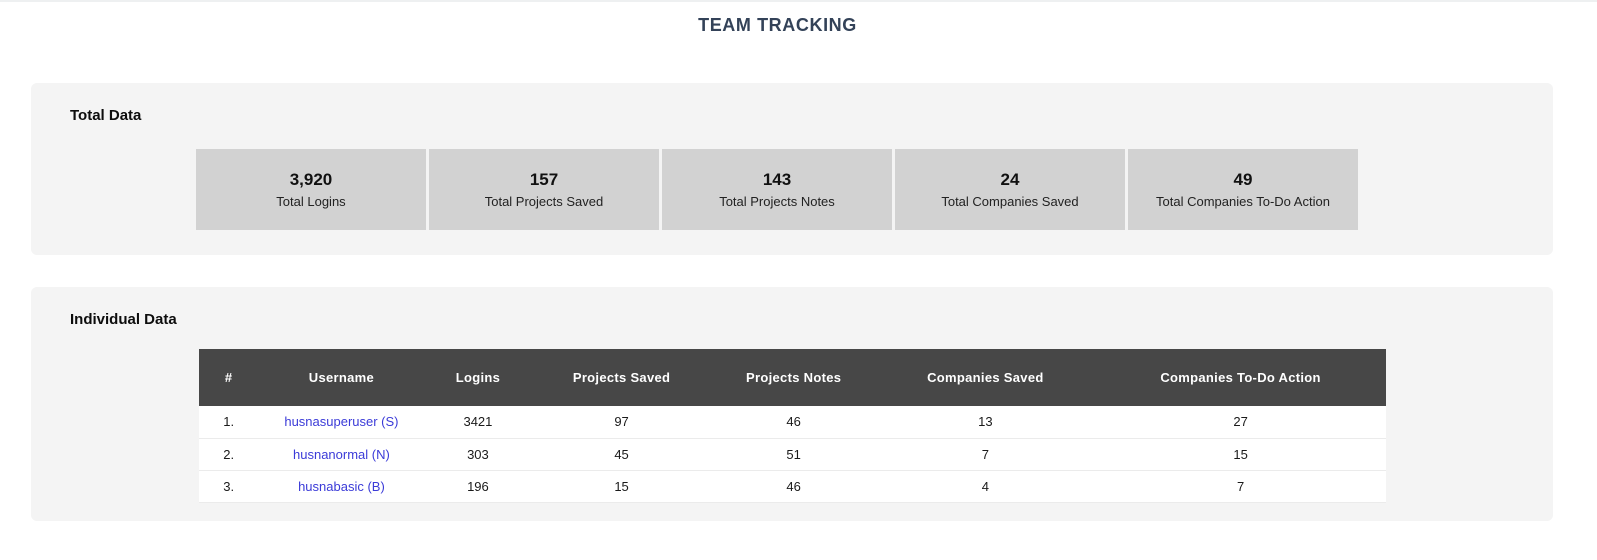 The width and height of the screenshot is (1597, 560). What do you see at coordinates (1243, 189) in the screenshot?
I see `stat-card-total-companies-todo: 49 Total Companies To-Do Action` at bounding box center [1243, 189].